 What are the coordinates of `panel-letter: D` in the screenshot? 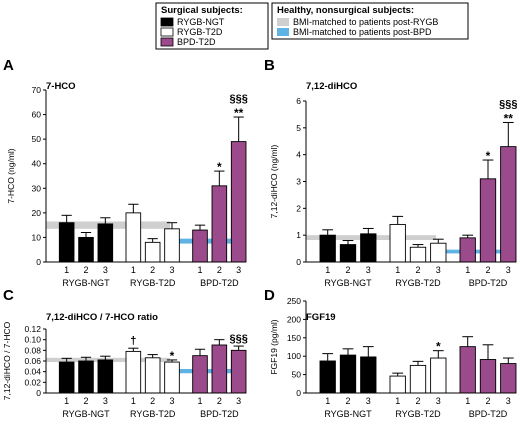 It's located at (269, 295).